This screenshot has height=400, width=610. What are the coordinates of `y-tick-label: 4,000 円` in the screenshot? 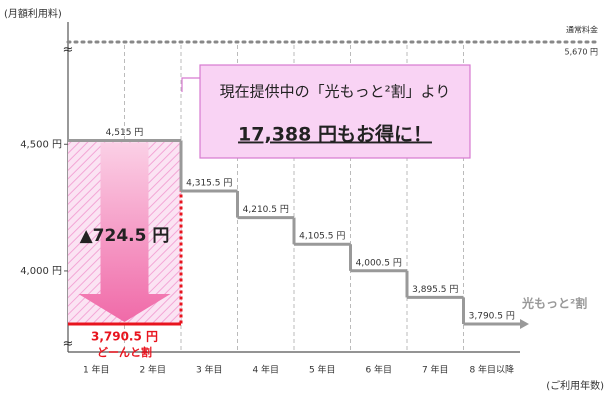 It's located at (41, 271).